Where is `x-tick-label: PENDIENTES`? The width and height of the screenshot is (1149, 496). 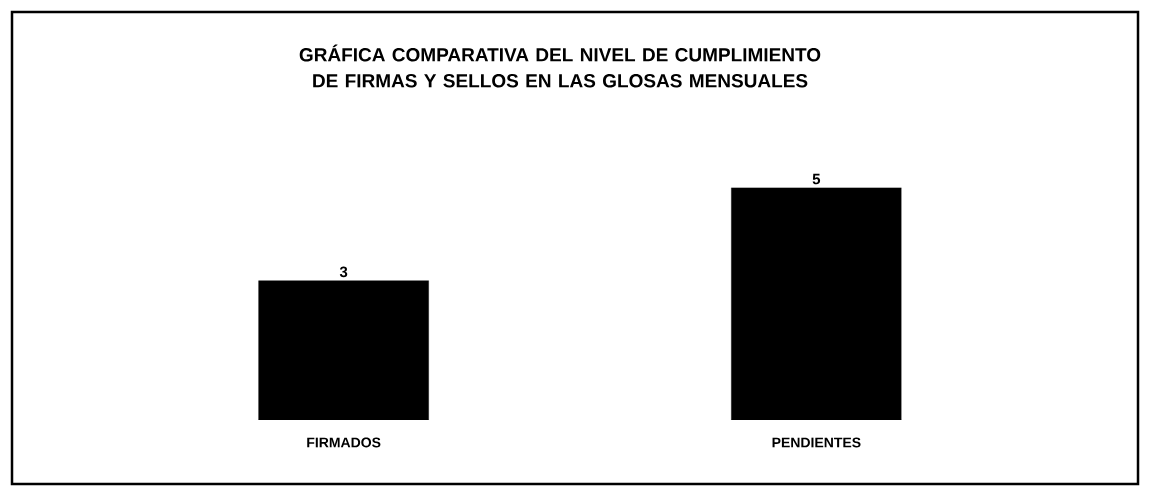
x-tick-label: PENDIENTES is located at coordinates (816, 442).